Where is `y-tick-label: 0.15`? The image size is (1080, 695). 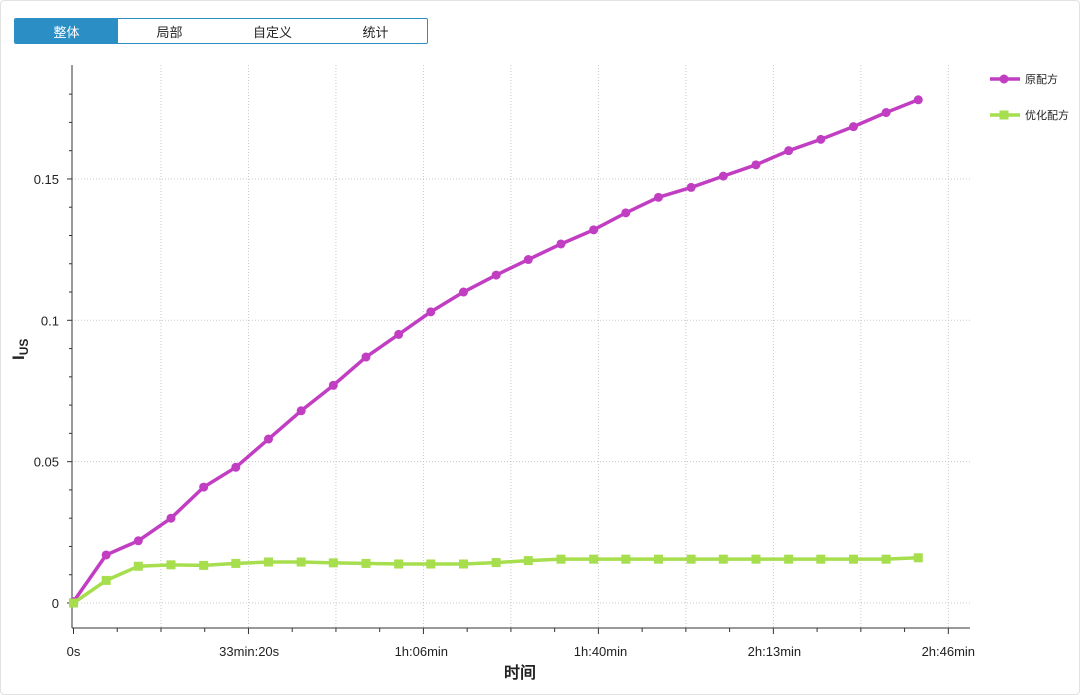 y-tick-label: 0.15 is located at coordinates (46, 179).